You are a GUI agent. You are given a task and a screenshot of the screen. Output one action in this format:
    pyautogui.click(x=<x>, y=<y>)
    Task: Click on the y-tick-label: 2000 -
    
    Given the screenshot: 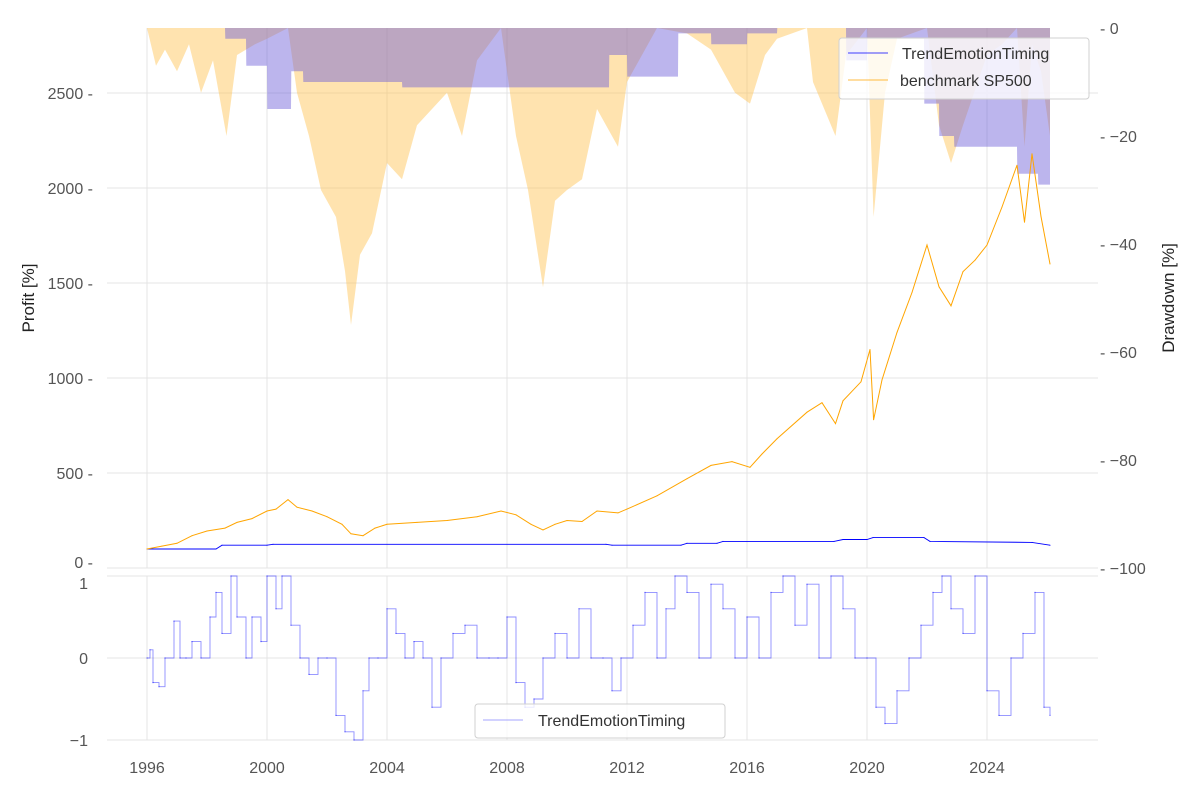 What is the action you would take?
    pyautogui.click(x=70, y=189)
    